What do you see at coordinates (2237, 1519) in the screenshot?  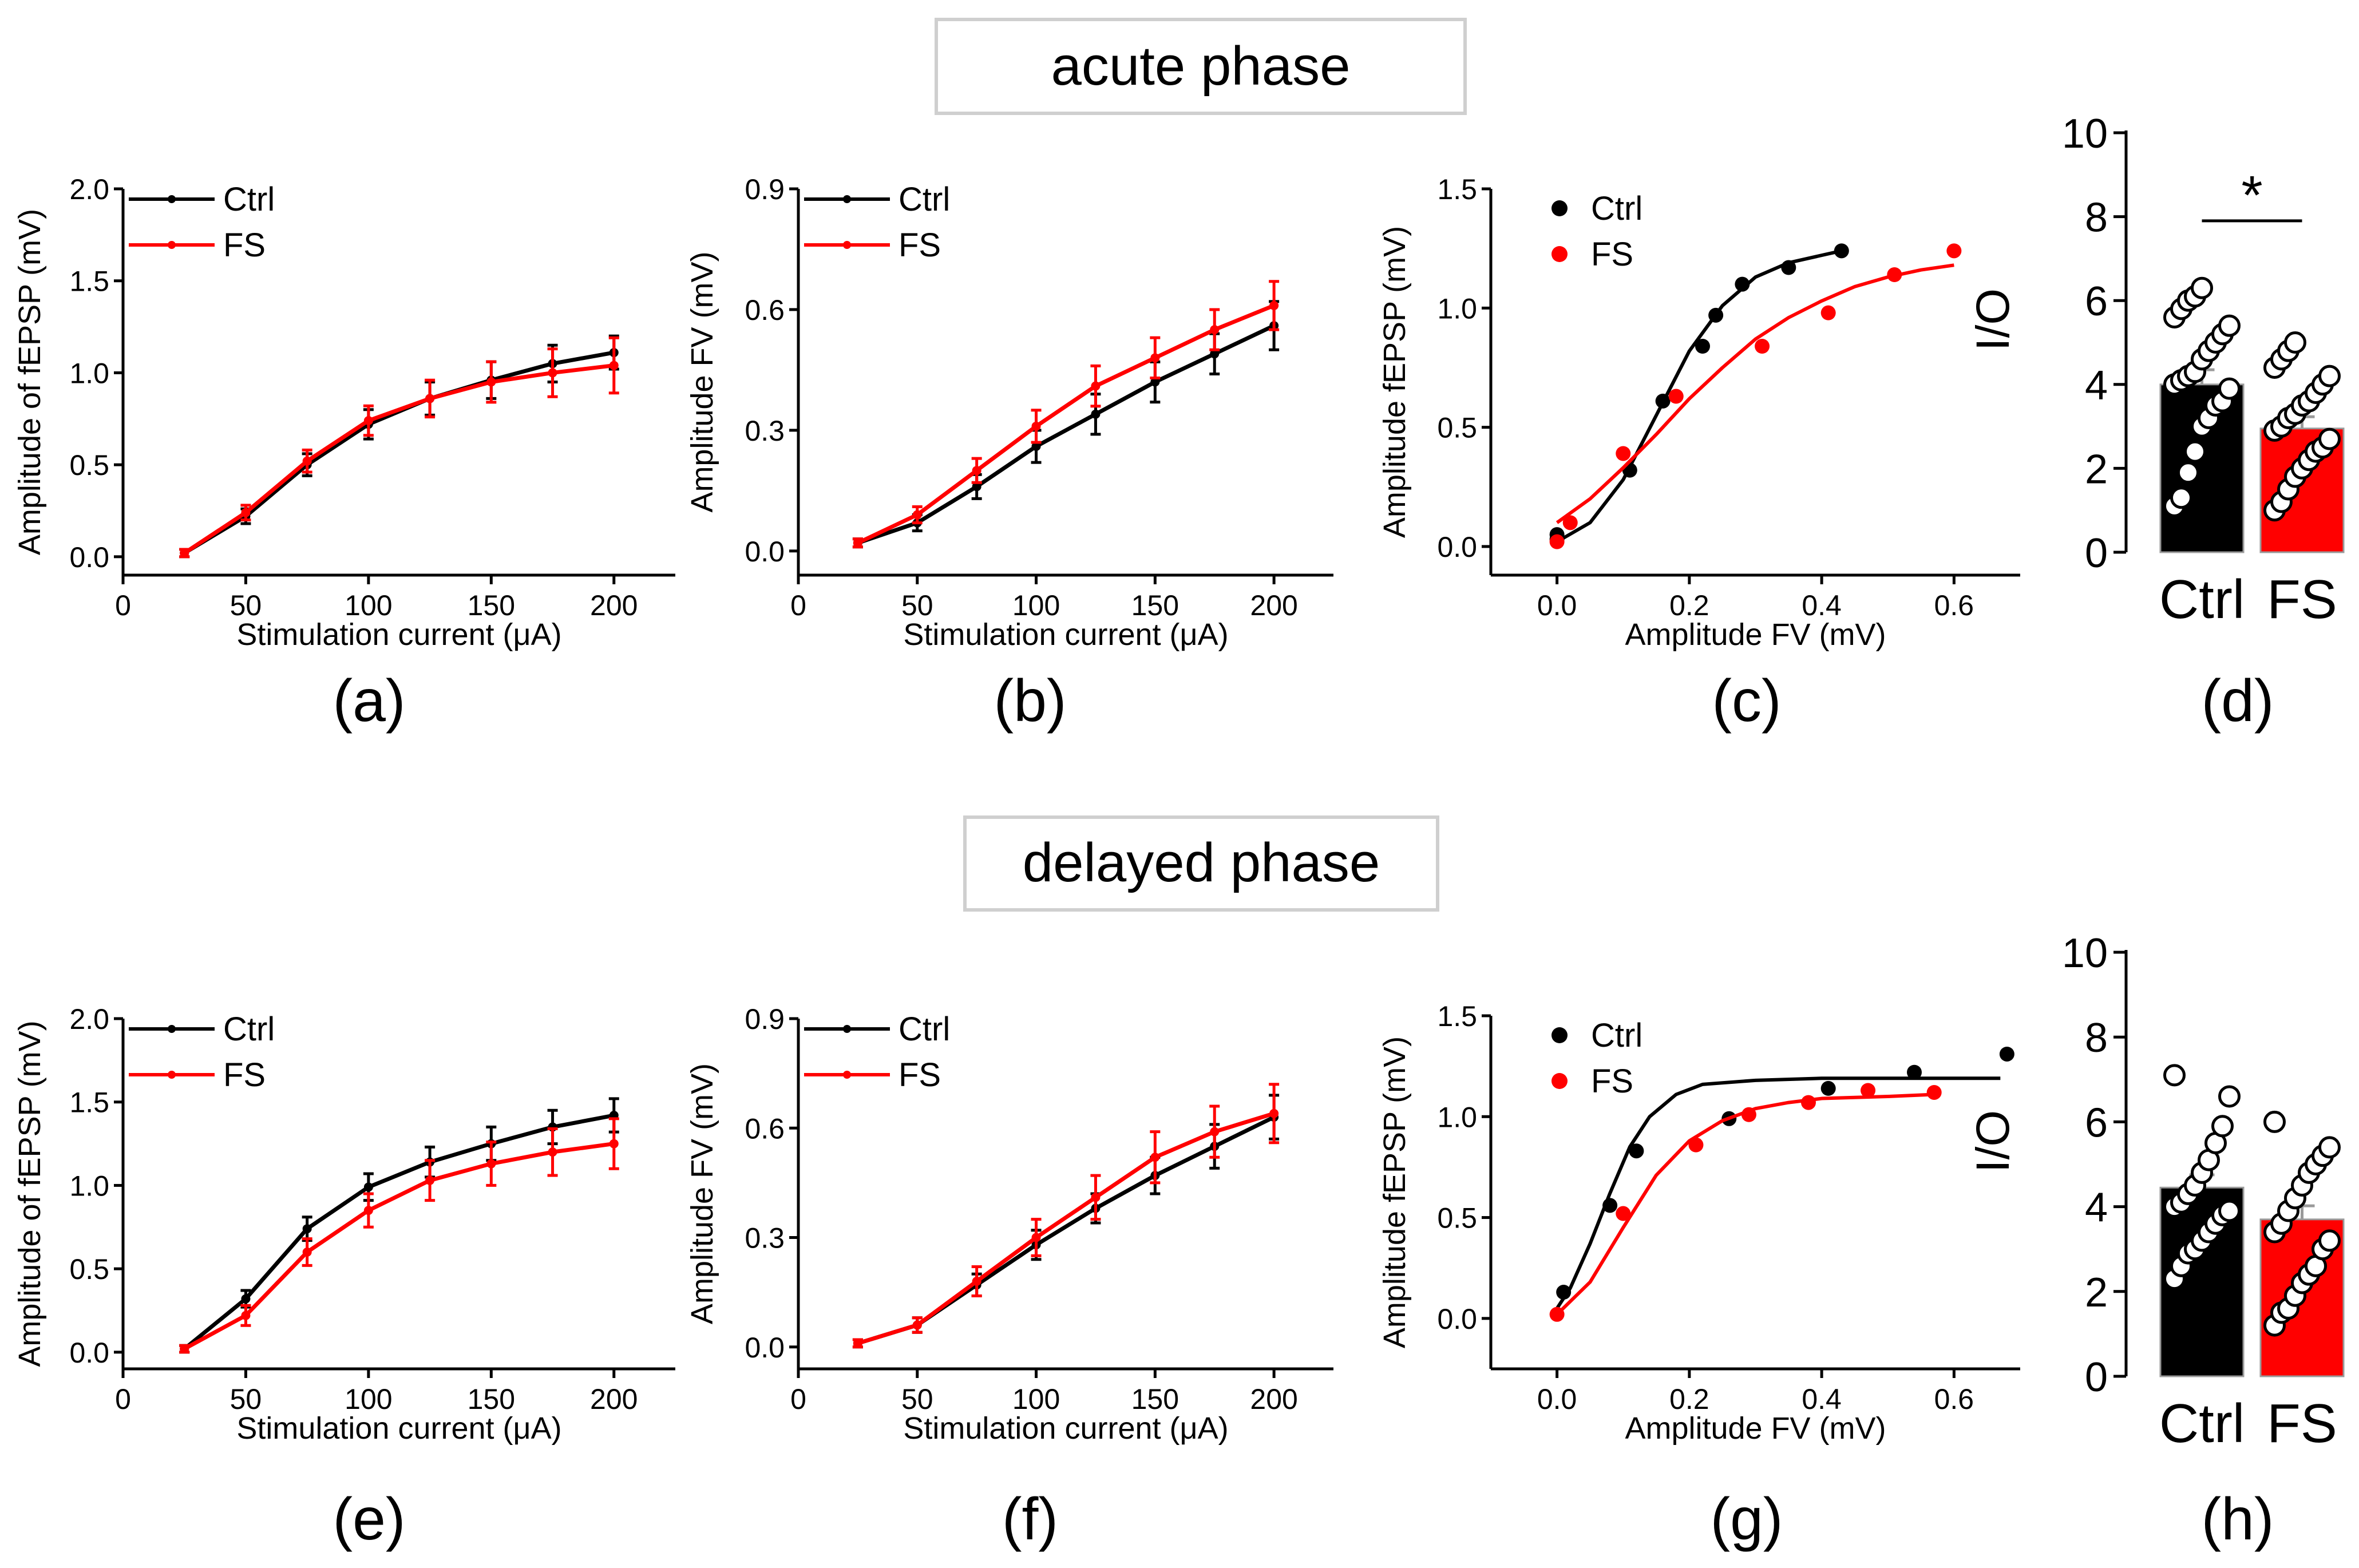 I see `panel-label: (h)` at bounding box center [2237, 1519].